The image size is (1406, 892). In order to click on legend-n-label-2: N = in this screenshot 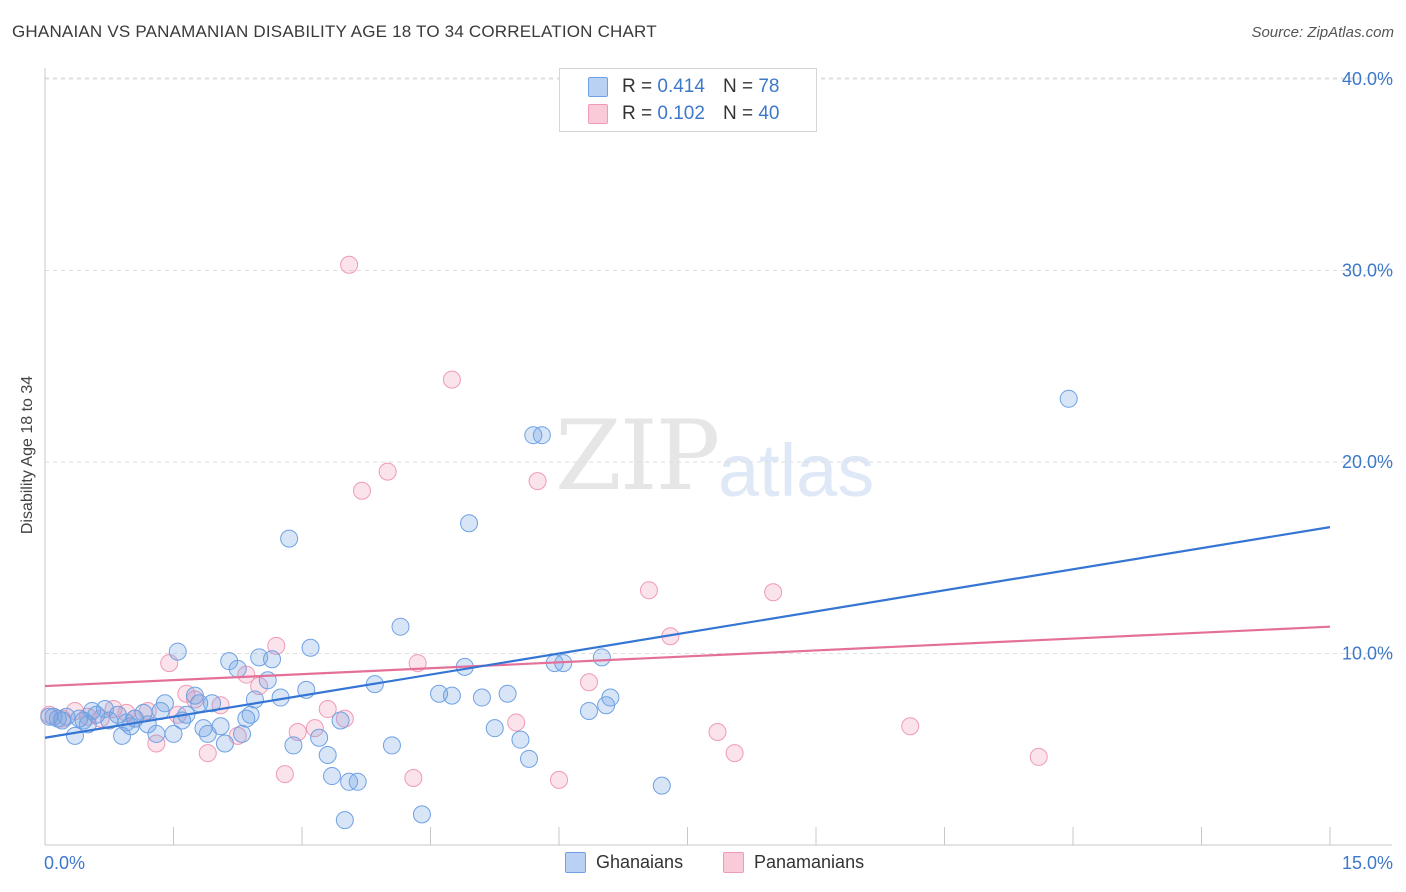, I will do `click(738, 113)`.